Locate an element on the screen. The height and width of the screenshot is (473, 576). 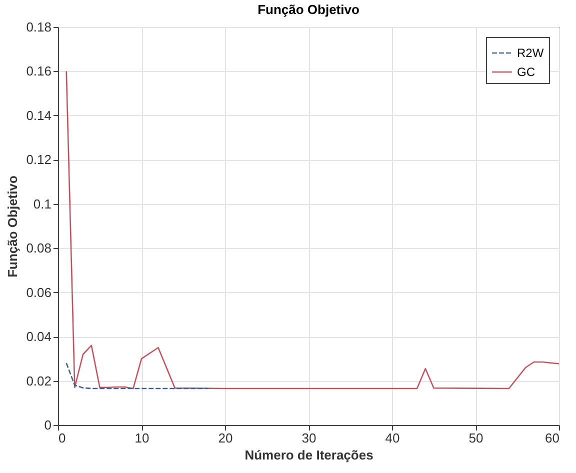
x-tick-label: 50 is located at coordinates (476, 438).